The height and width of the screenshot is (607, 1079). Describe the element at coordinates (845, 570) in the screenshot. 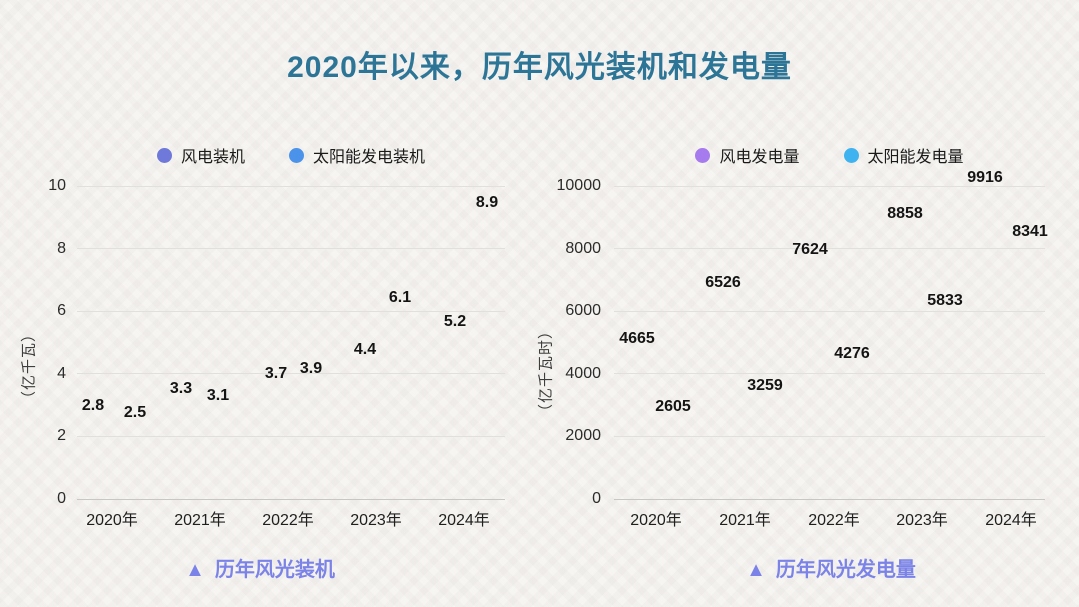

I see `caption-text: 历年风光发电量` at that location.